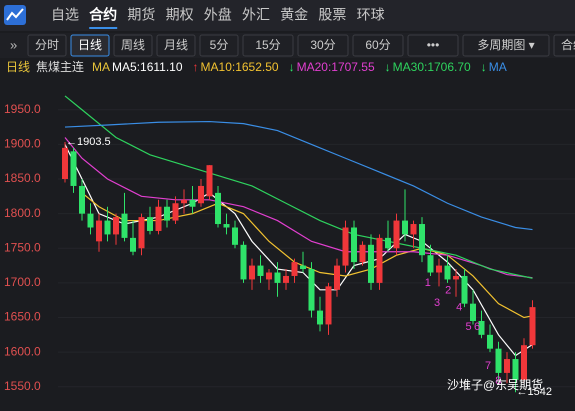 Image resolution: width=575 pixels, height=411 pixels. What do you see at coordinates (65, 15) in the screenshot?
I see `nav-tab: 自选` at bounding box center [65, 15].